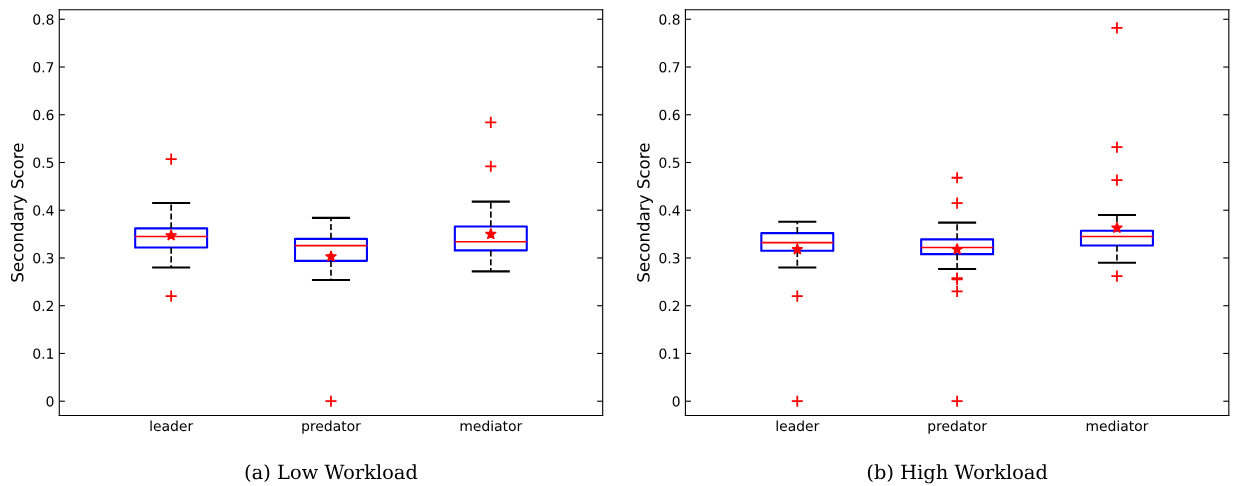  Describe the element at coordinates (331, 473) in the screenshot. I see `text: (a) Low Workload` at that location.